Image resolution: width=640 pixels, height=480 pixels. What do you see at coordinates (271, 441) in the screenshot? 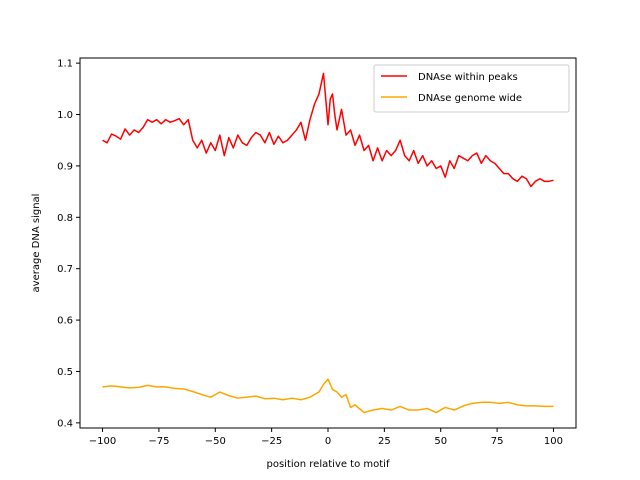
I see `x-tick-label: −25` at bounding box center [271, 441].